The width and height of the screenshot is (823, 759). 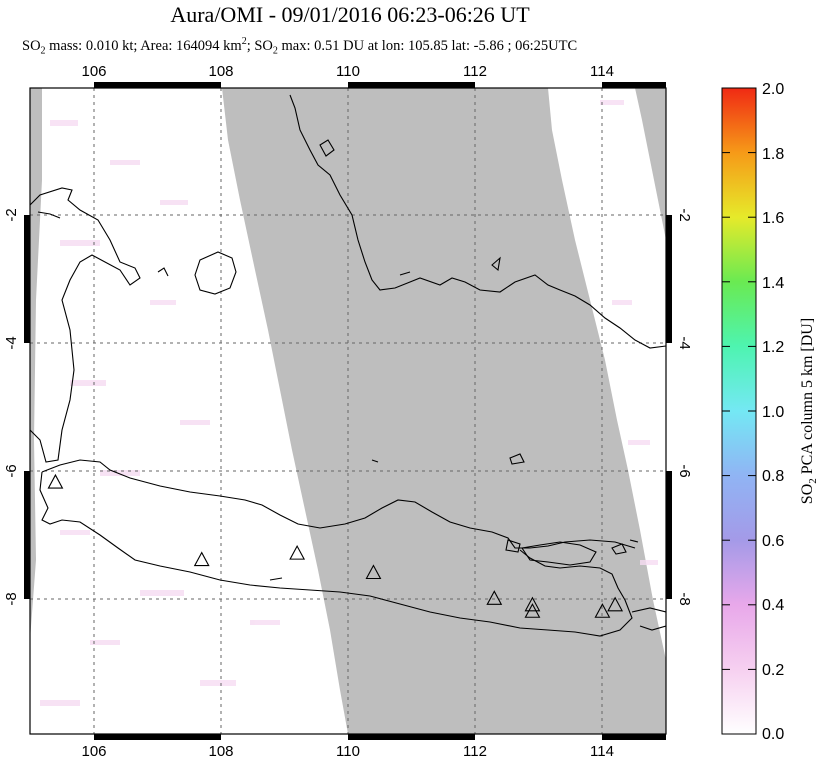 I want to click on so2-label-2: ; SO, so click(x=259, y=45).